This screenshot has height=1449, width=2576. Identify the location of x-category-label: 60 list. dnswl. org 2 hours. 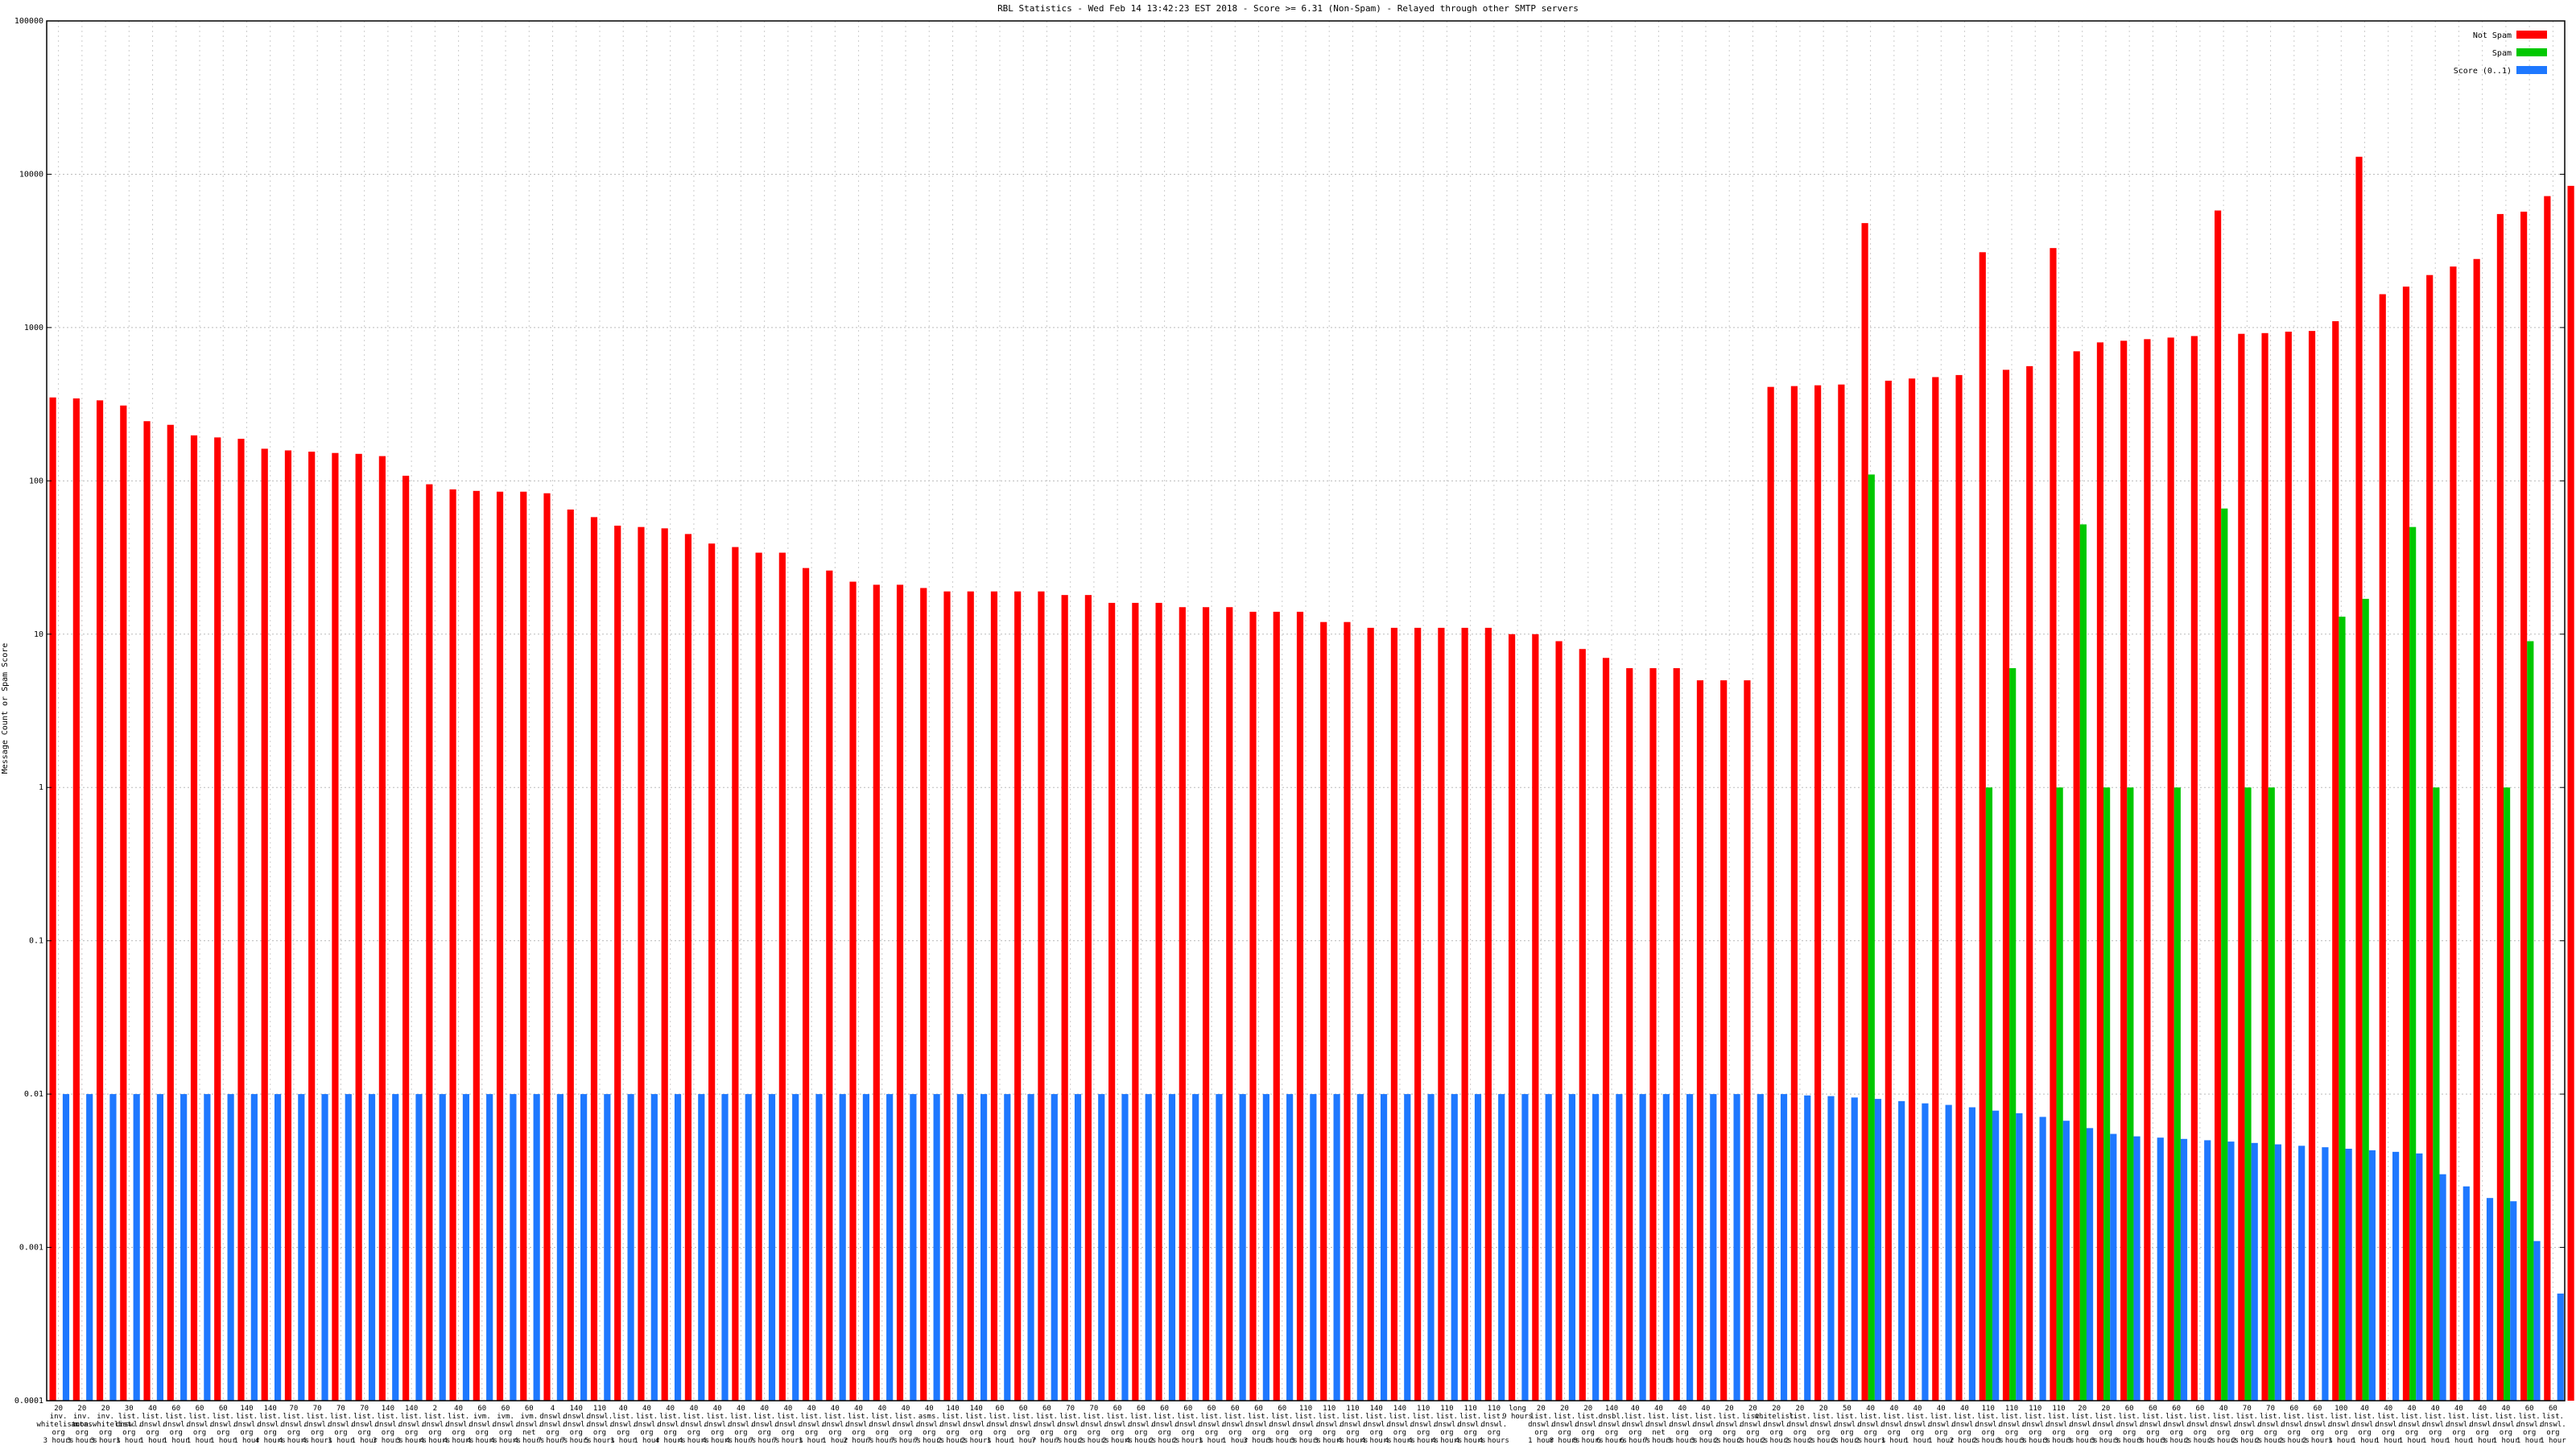
(2317, 1425).